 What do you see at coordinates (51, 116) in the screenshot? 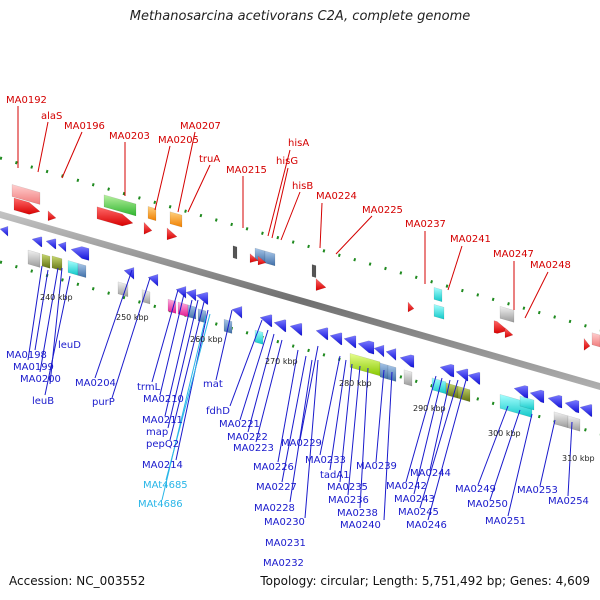
I see `gene-label: alaS` at bounding box center [51, 116].